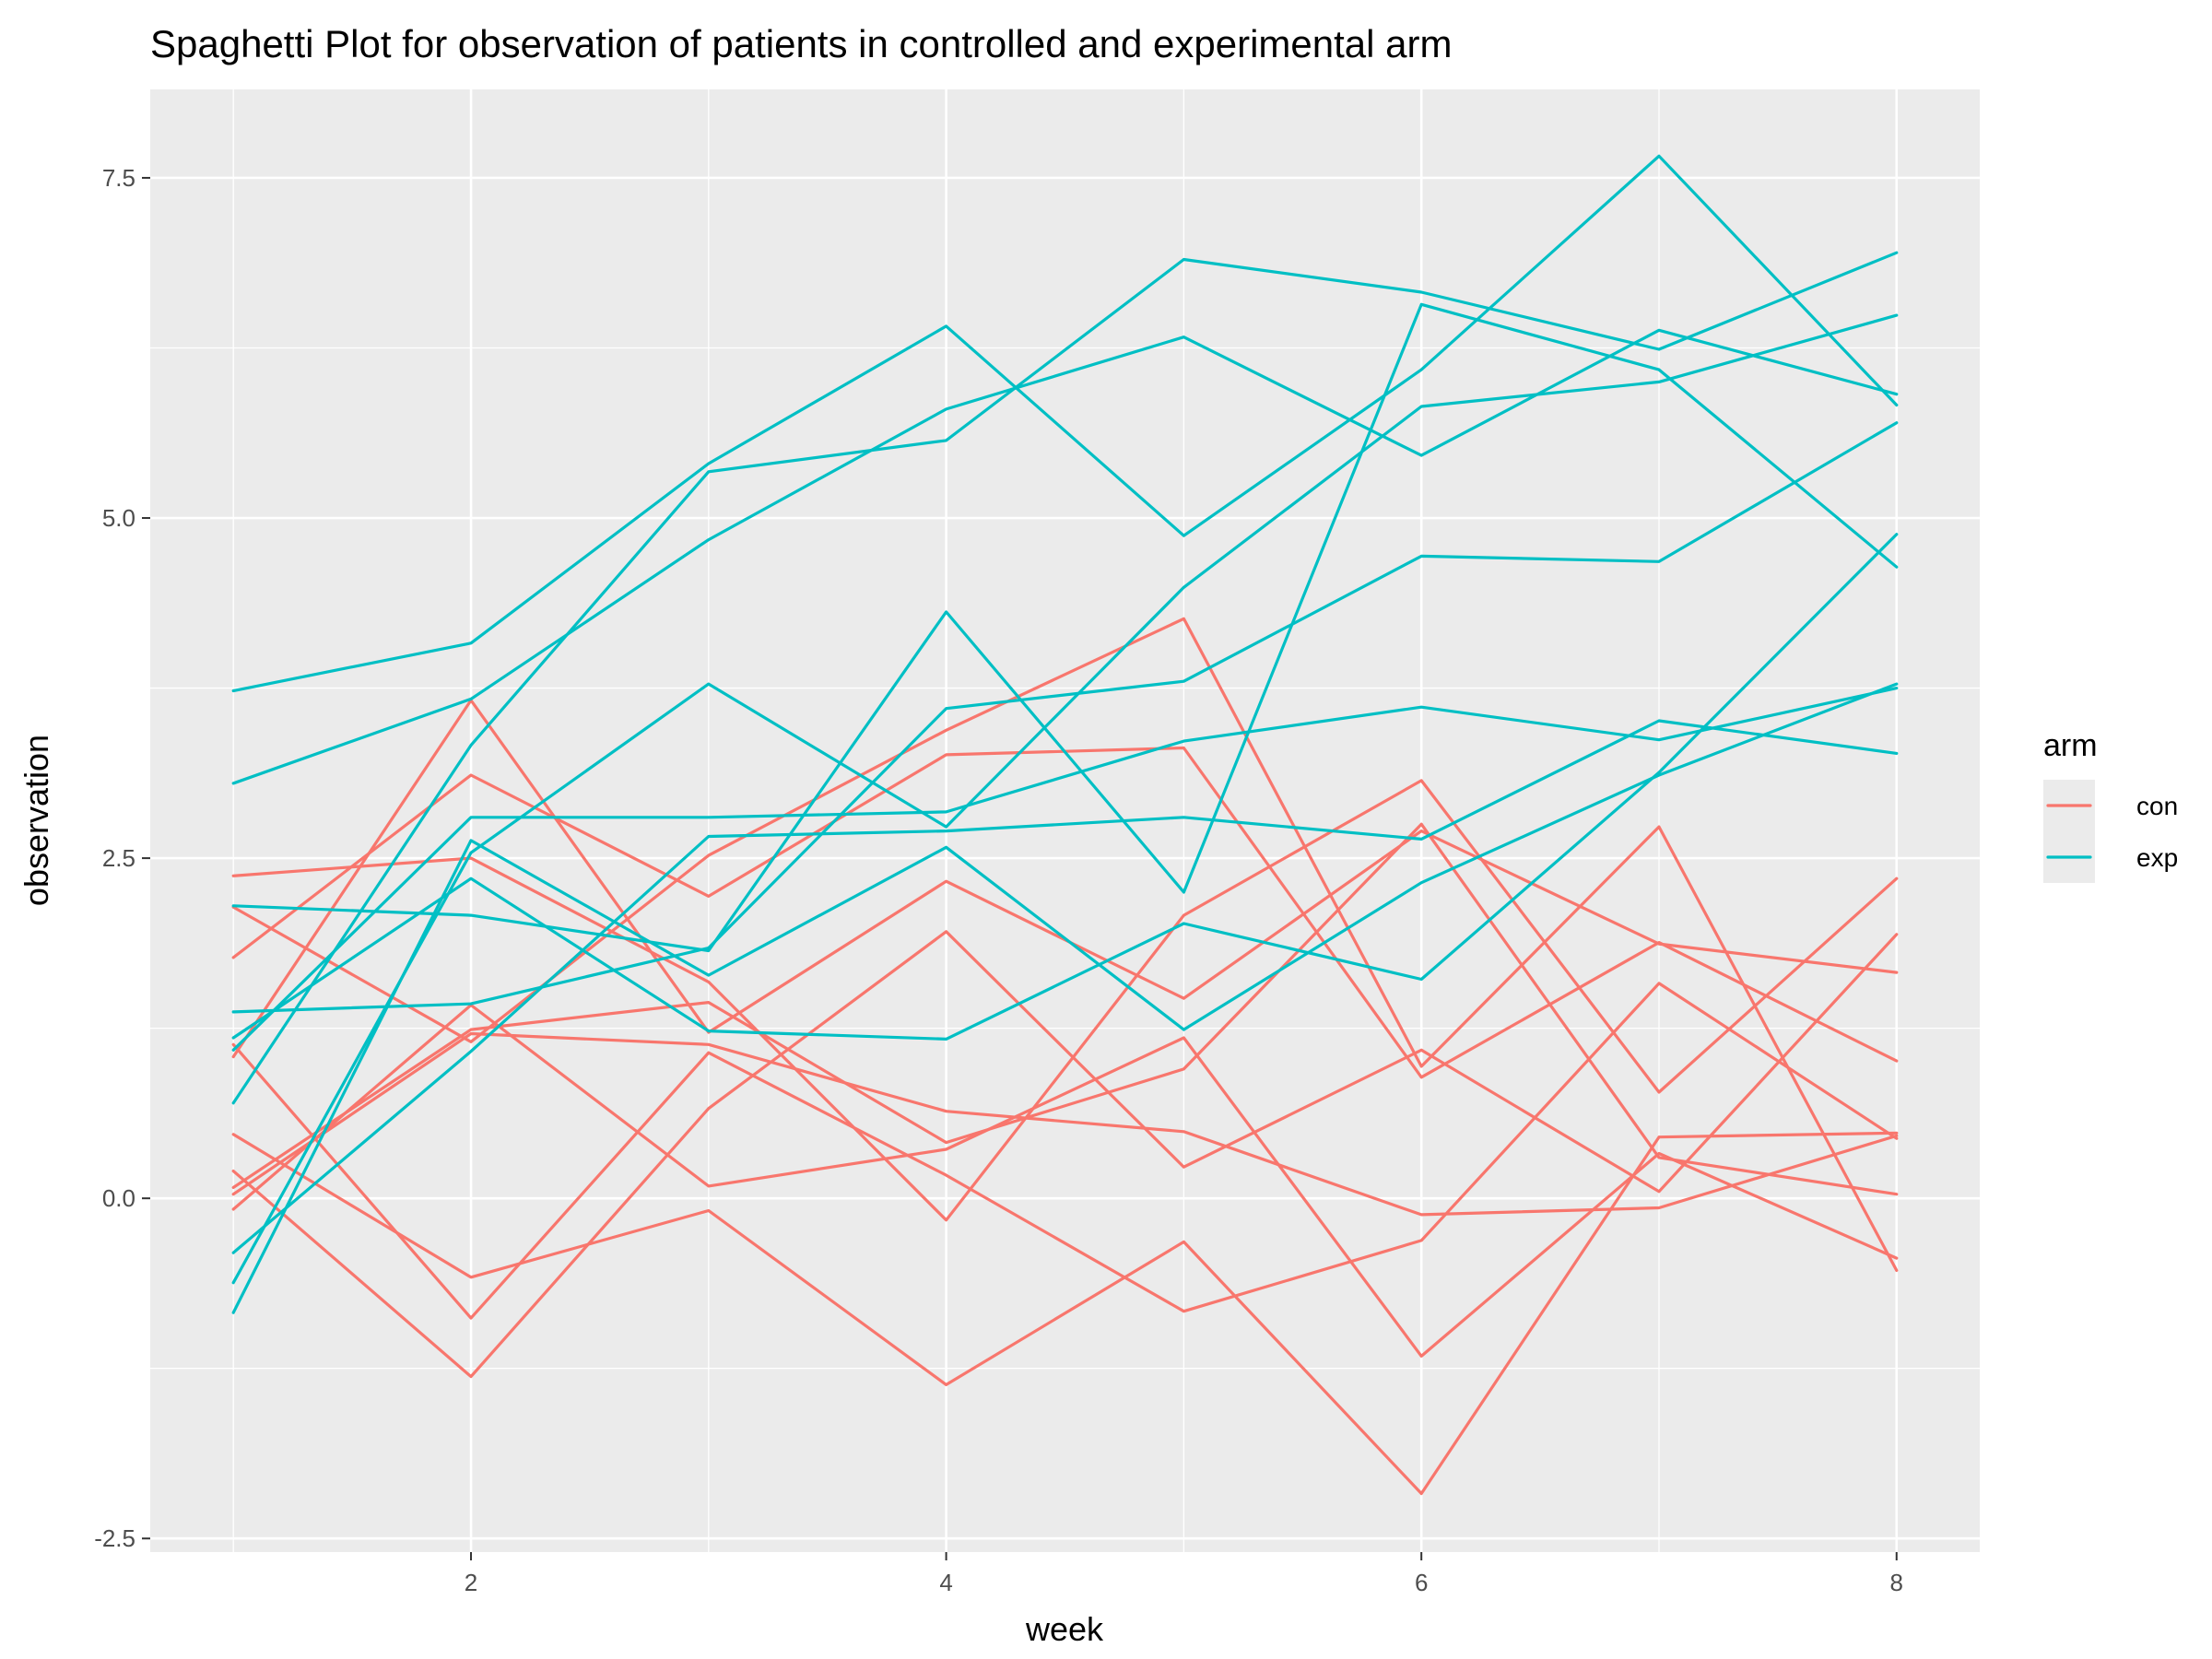 The width and height of the screenshot is (2212, 1659). Describe the element at coordinates (118, 858) in the screenshot. I see `y-tick-label: 2.5` at that location.